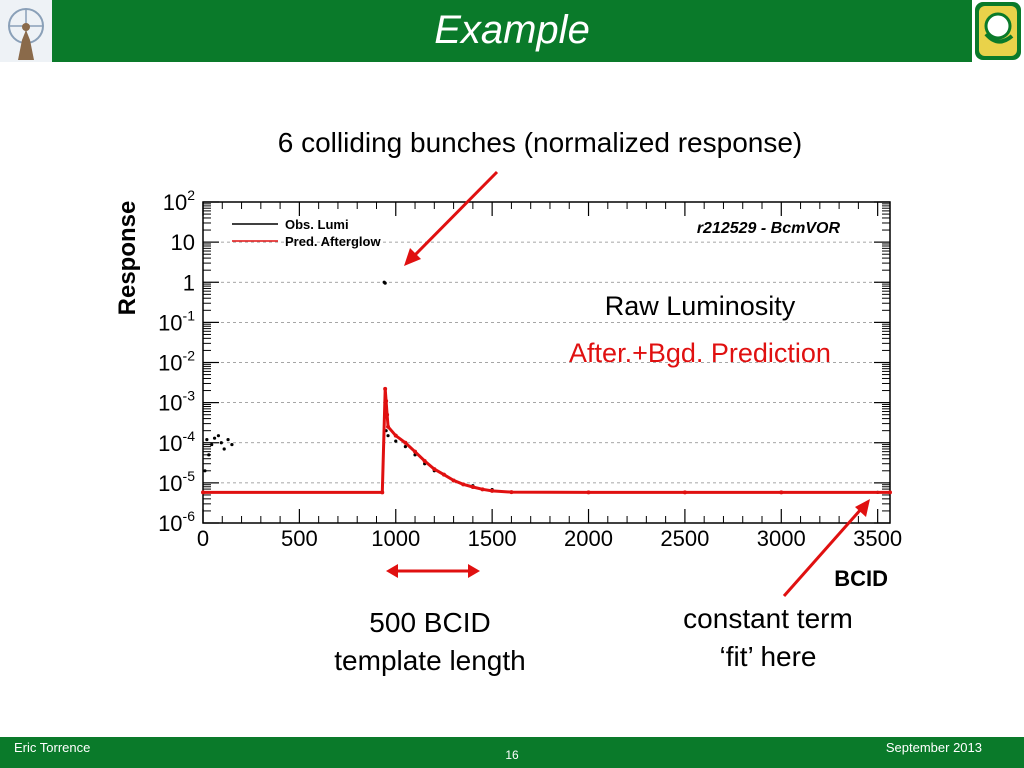  Describe the element at coordinates (299, 538) in the screenshot. I see `x-tick-label: 500` at that location.